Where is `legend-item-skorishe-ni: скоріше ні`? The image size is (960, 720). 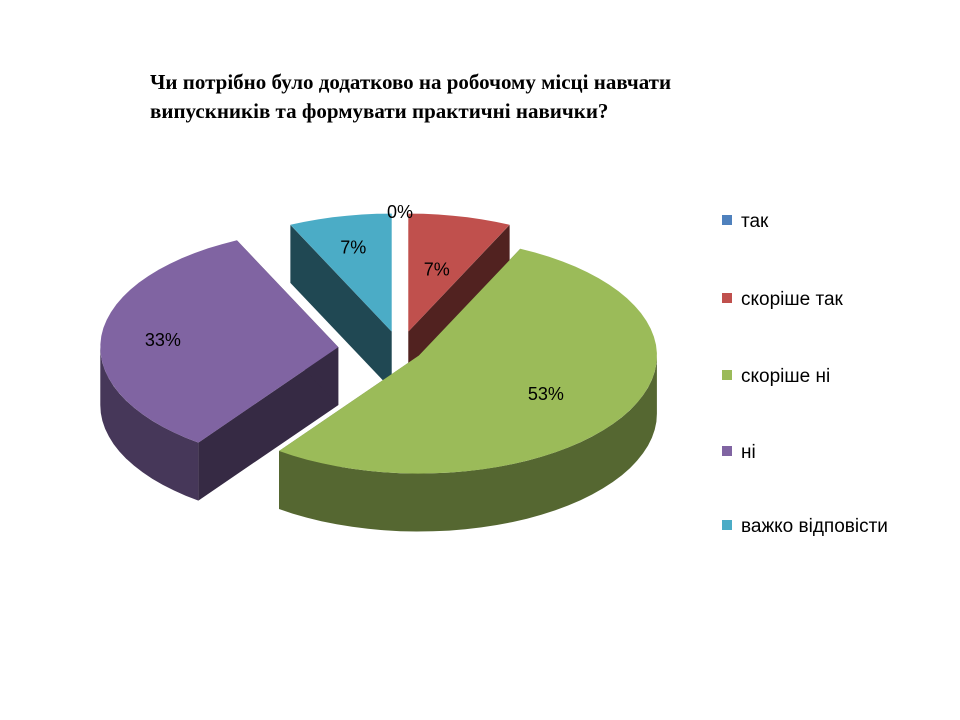 legend-item-skorishe-ni: скоріше ні is located at coordinates (806, 377).